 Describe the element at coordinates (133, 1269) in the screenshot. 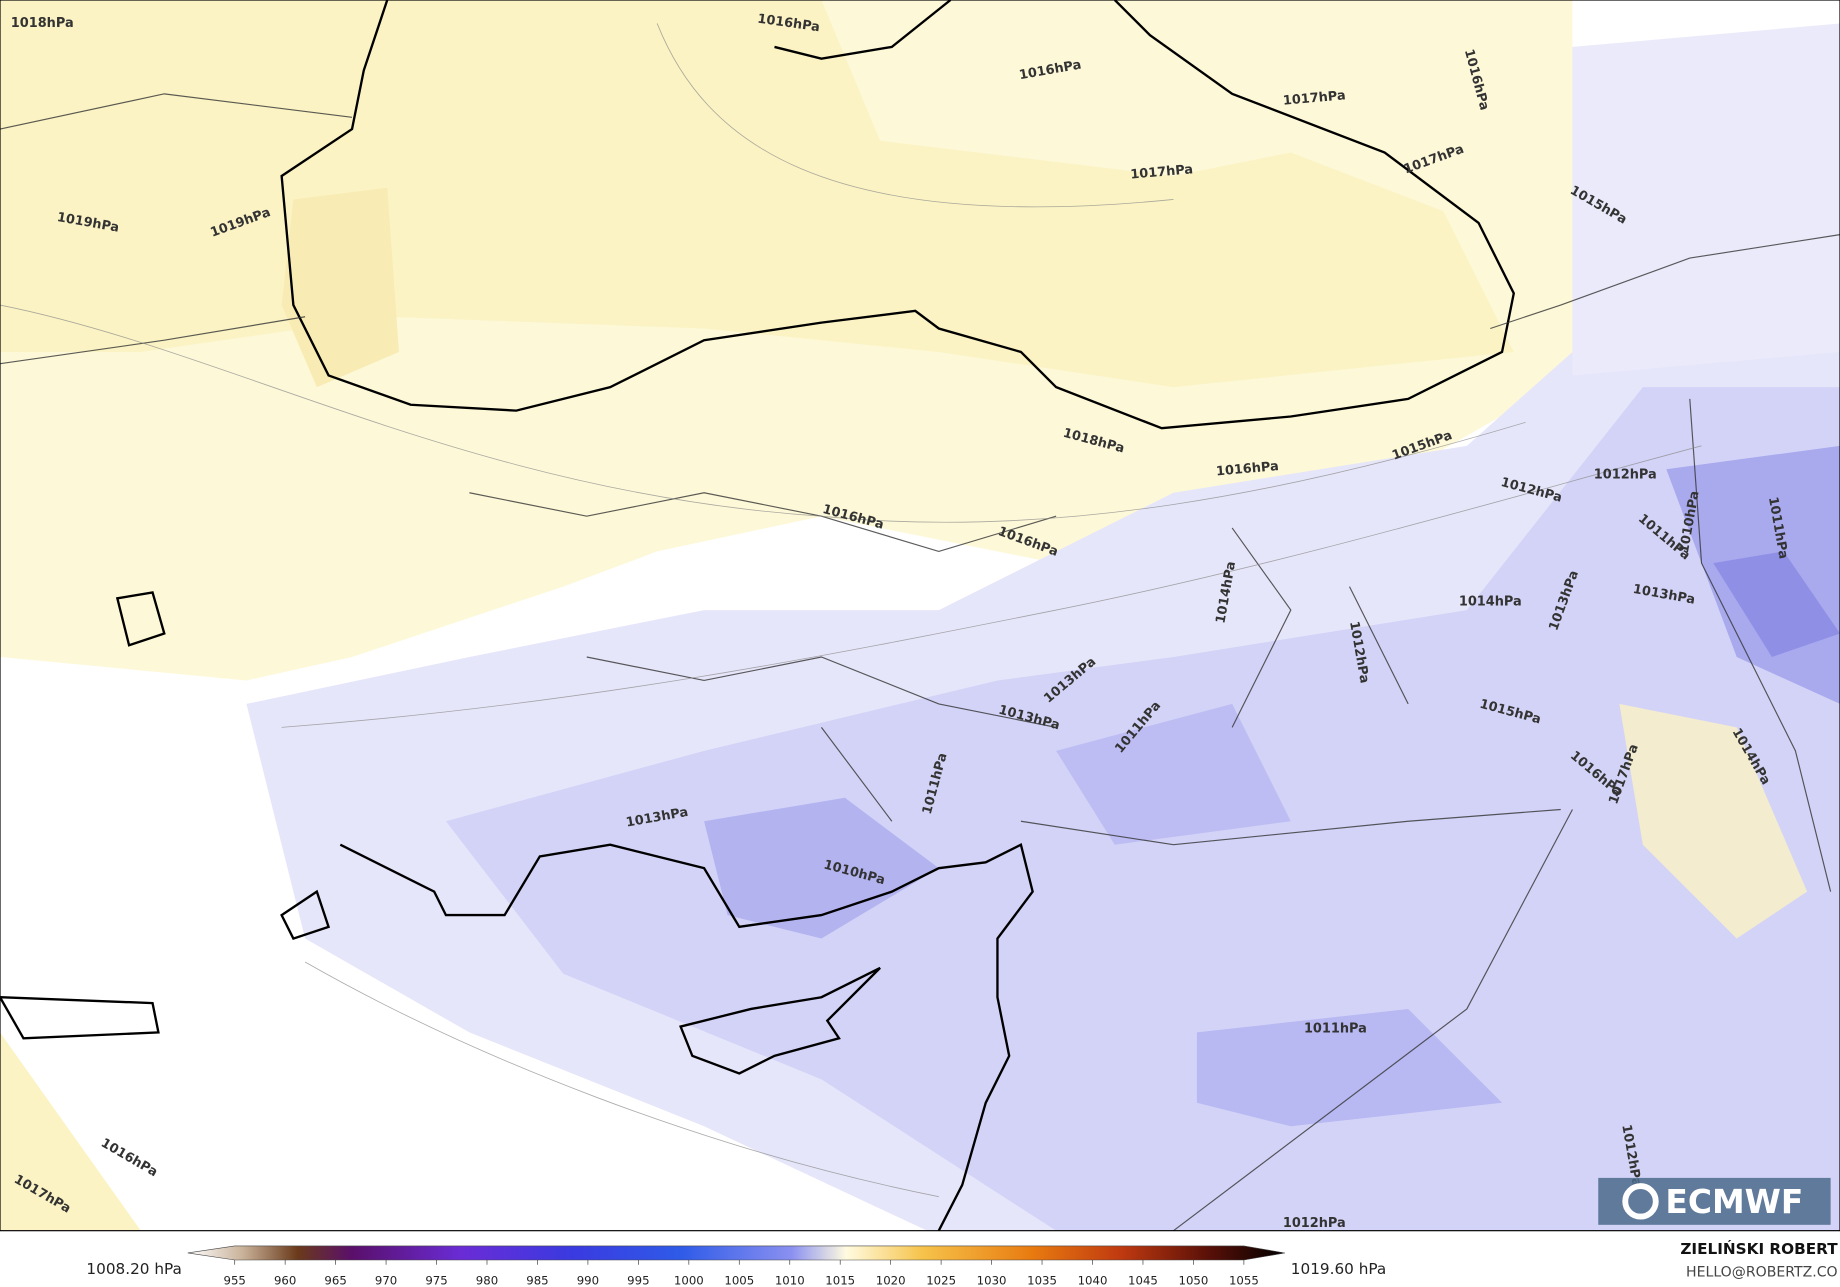

I see `colorbar-min: 1008.20 hPa` at that location.